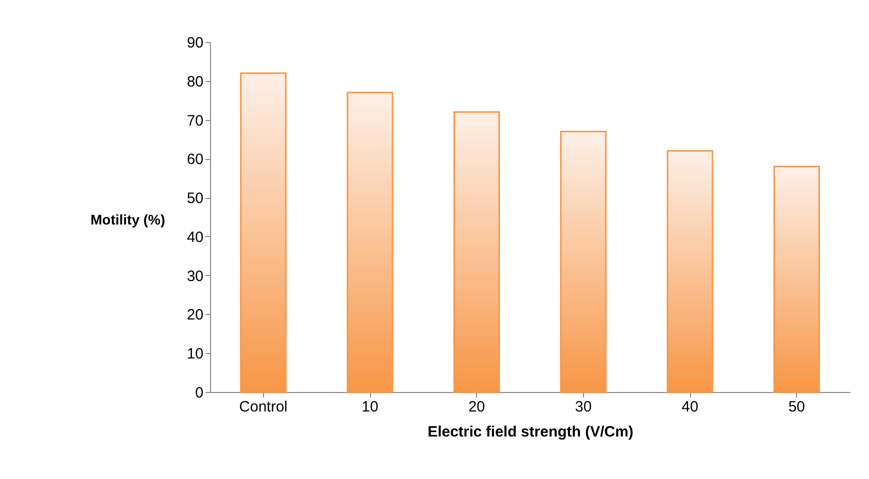  What do you see at coordinates (690, 407) in the screenshot?
I see `x-tick-label: 40` at bounding box center [690, 407].